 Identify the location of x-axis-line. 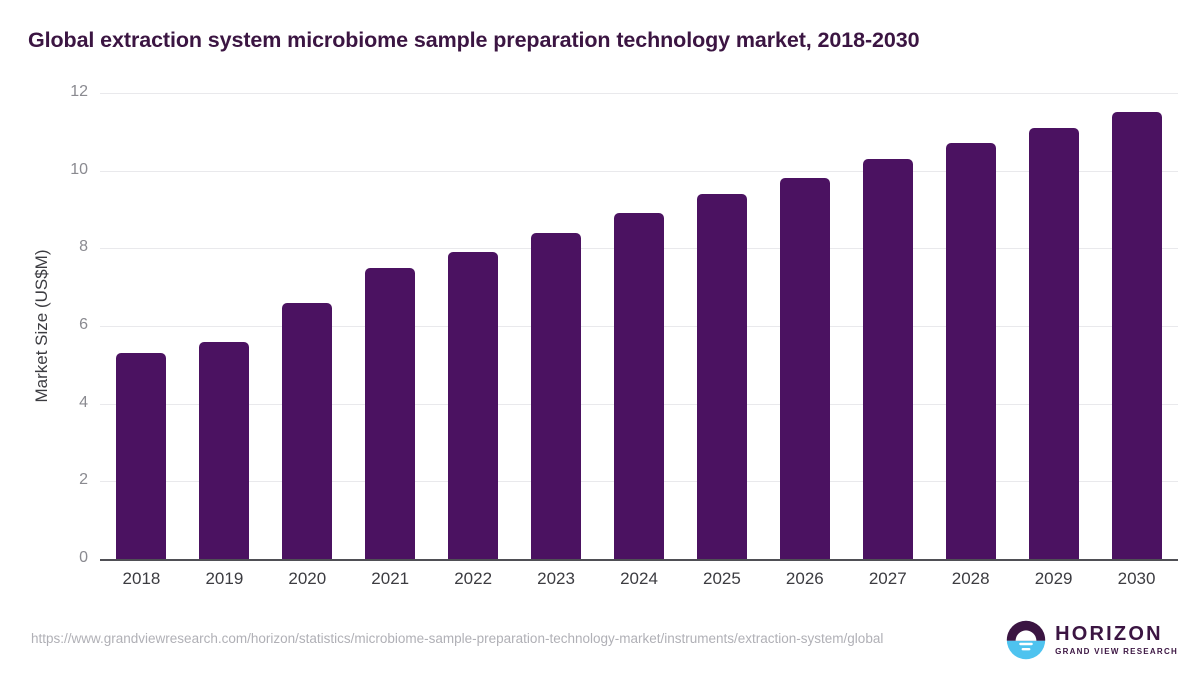
(639, 560).